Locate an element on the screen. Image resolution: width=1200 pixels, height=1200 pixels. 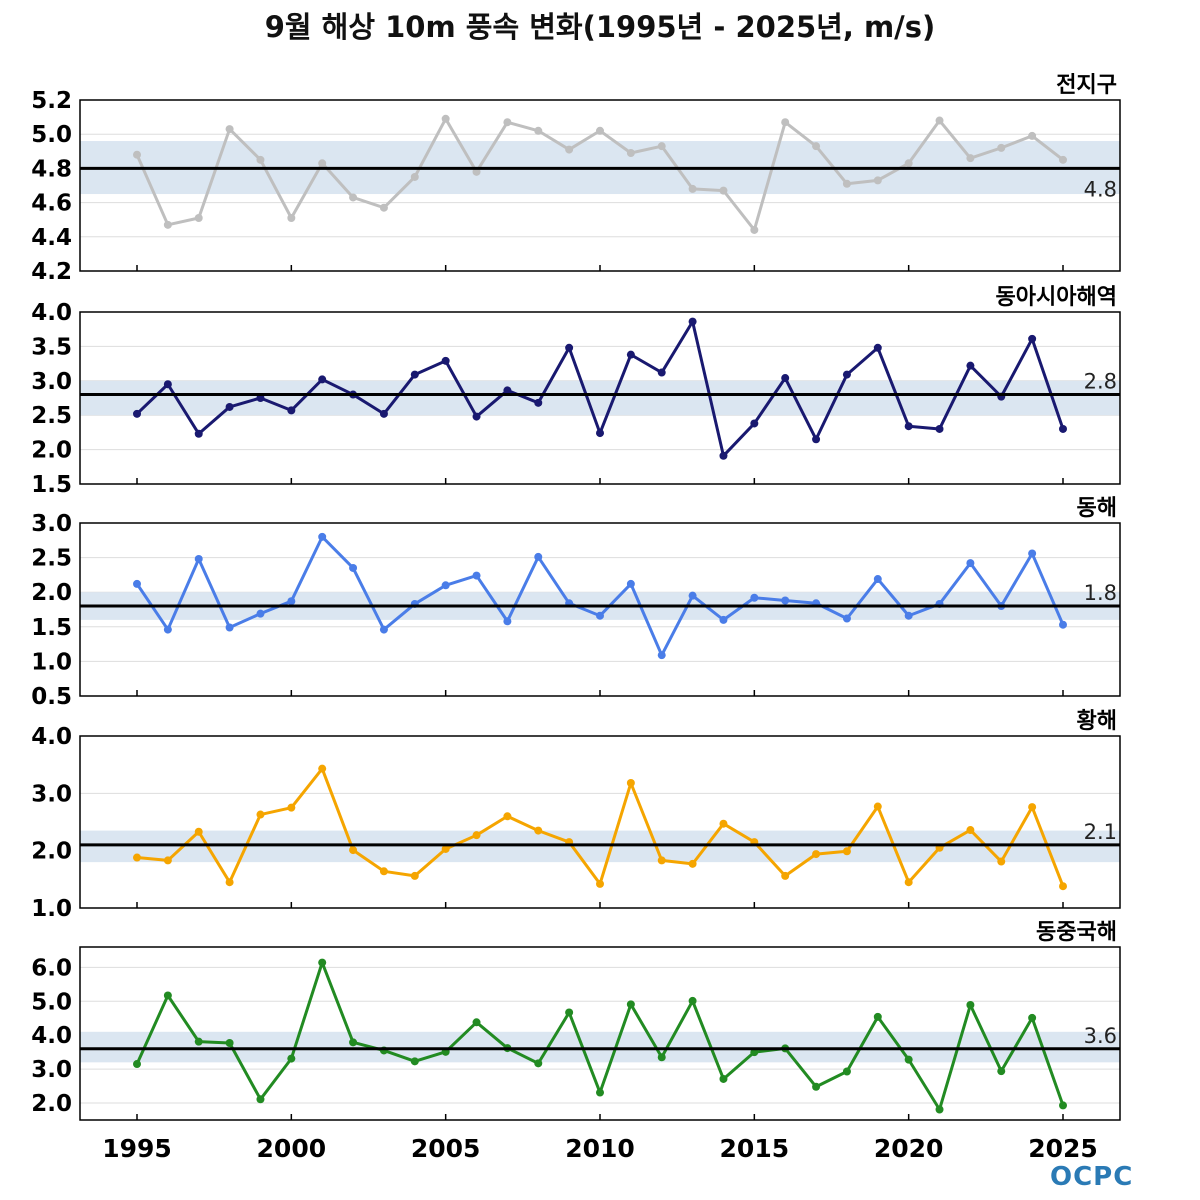
panel-1-y-tick-label: 4.8 is located at coordinates (51, 169).